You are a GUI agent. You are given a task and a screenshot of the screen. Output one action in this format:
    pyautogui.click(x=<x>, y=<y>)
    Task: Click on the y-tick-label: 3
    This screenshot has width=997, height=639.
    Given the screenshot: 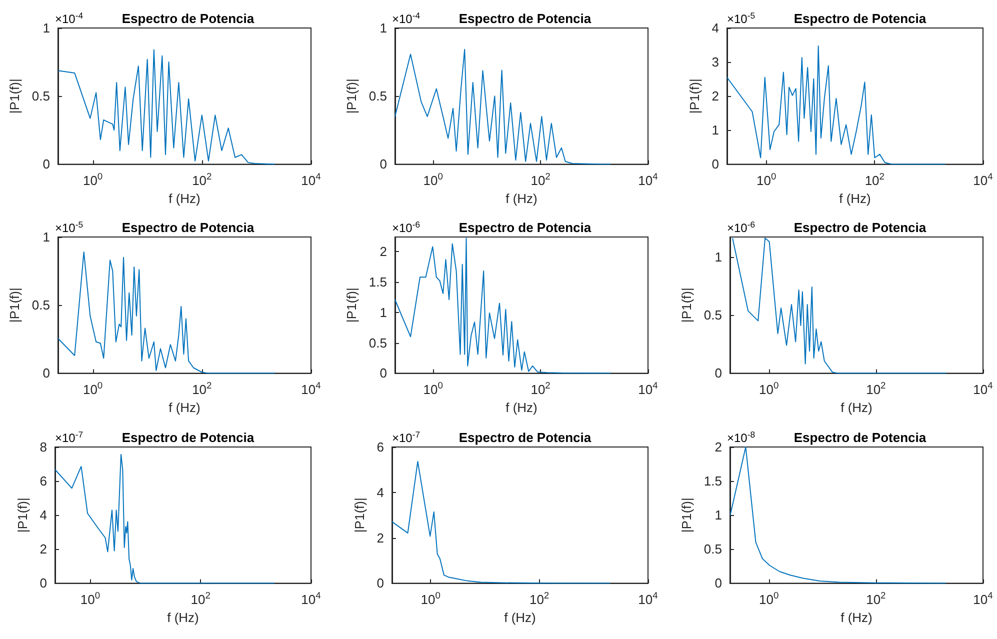 What is the action you would take?
    pyautogui.click(x=715, y=62)
    